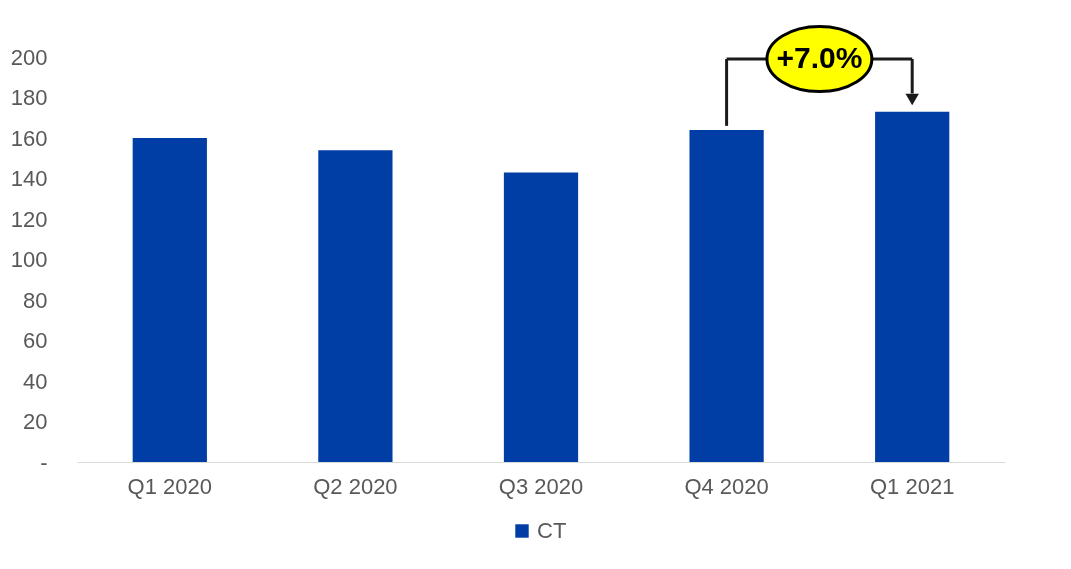 This screenshot has width=1071, height=569. I want to click on y-tick-label: 20, so click(35, 421).